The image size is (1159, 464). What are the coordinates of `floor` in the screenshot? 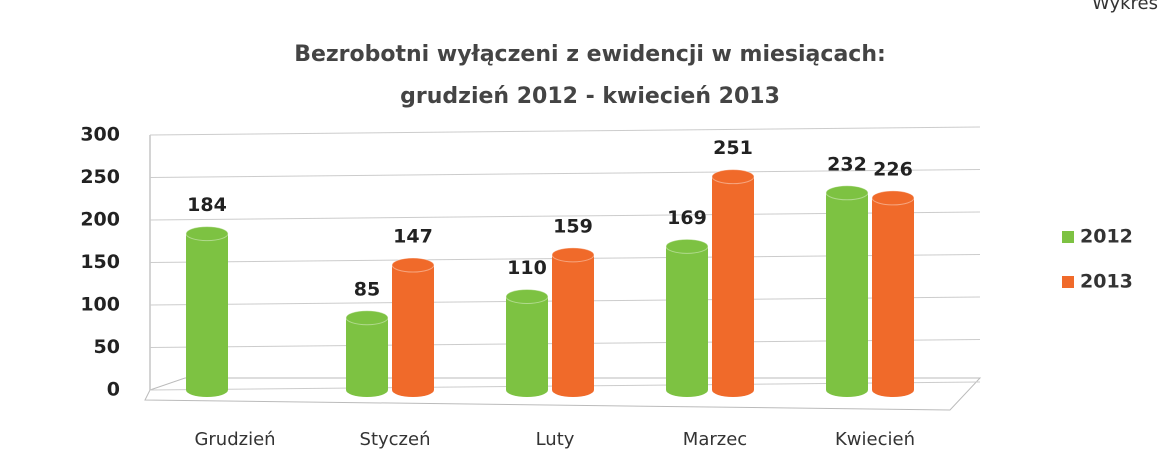 It's located at (563, 394).